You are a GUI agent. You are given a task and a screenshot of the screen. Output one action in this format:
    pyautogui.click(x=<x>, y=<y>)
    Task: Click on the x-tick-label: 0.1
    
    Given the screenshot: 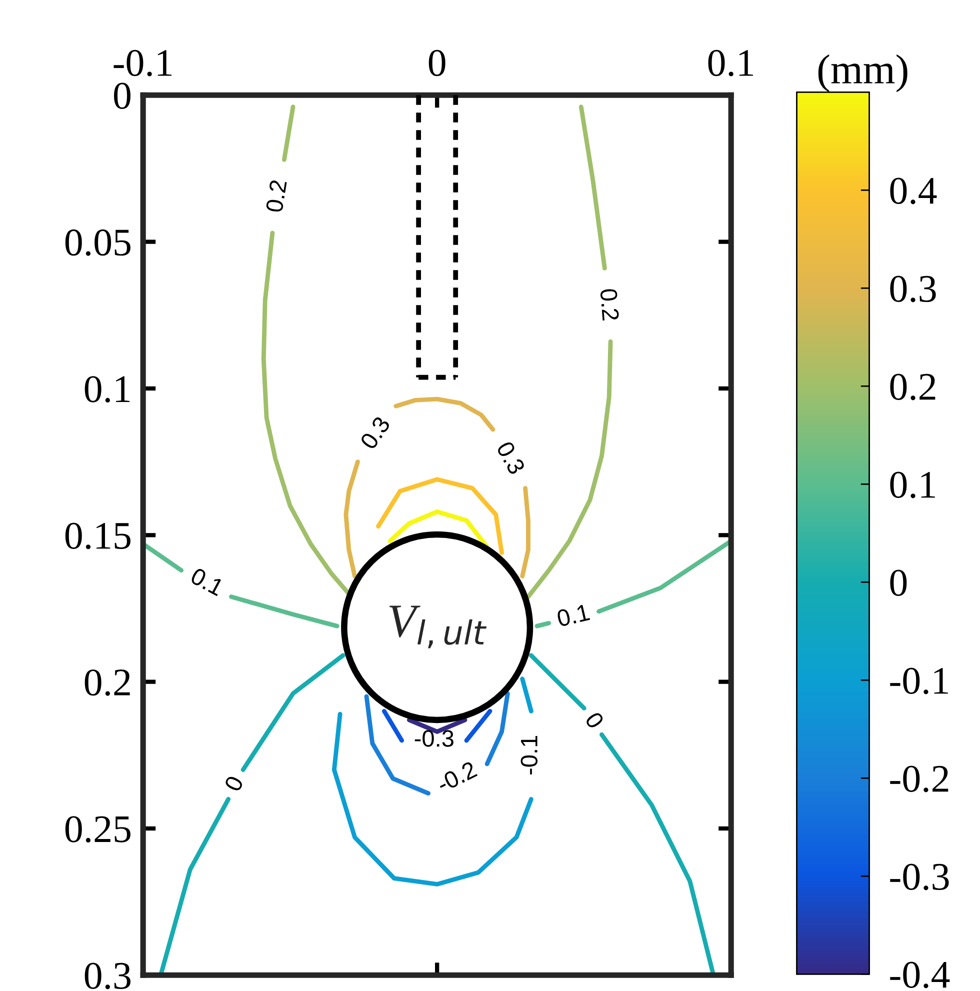 What is the action you would take?
    pyautogui.click(x=731, y=63)
    